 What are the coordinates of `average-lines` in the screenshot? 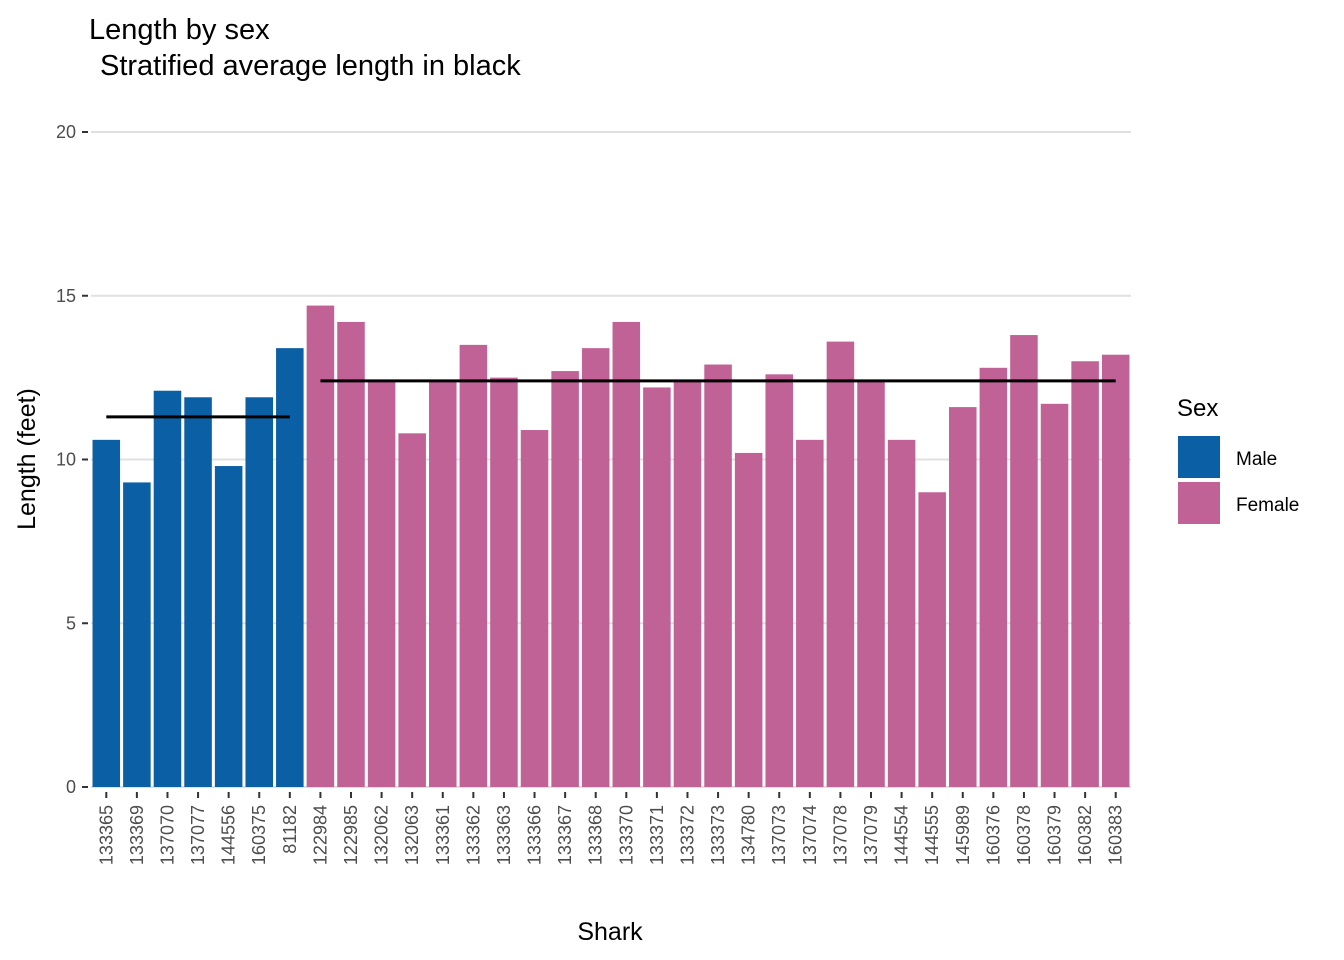 It's located at (611, 399).